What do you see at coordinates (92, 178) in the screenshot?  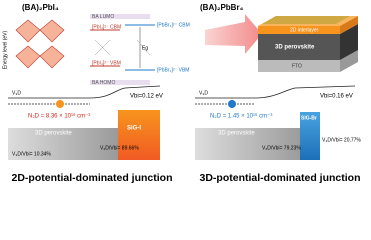 I see `caption: 2D-potential-dominated junction` at bounding box center [92, 178].